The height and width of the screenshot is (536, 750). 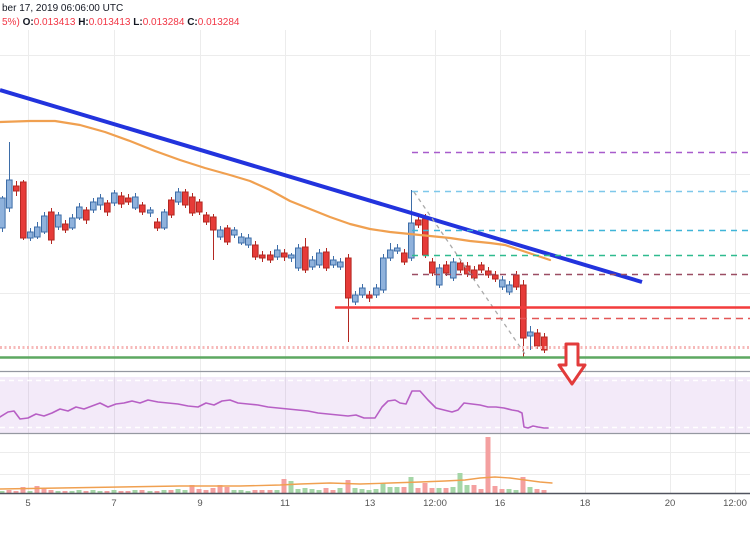 What do you see at coordinates (386, 503) in the screenshot?
I see `x-axis-labels: 5 7 9 11 13 12:00 16 18 20 12:00` at bounding box center [386, 503].